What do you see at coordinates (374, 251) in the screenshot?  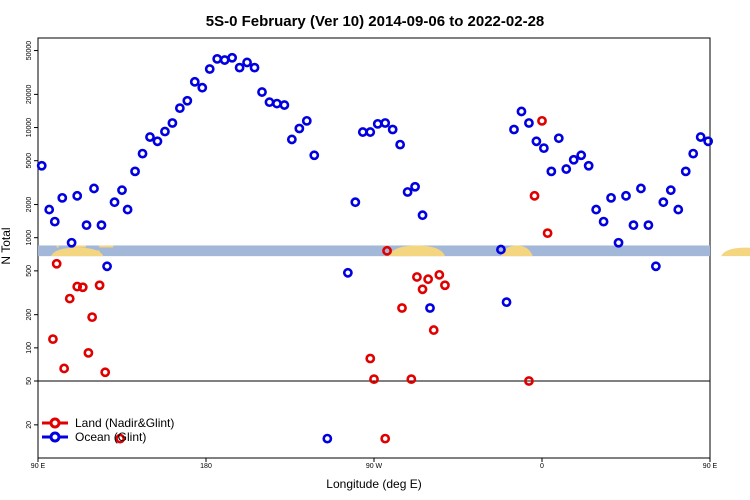 I see `map-band-ocean` at bounding box center [374, 251].